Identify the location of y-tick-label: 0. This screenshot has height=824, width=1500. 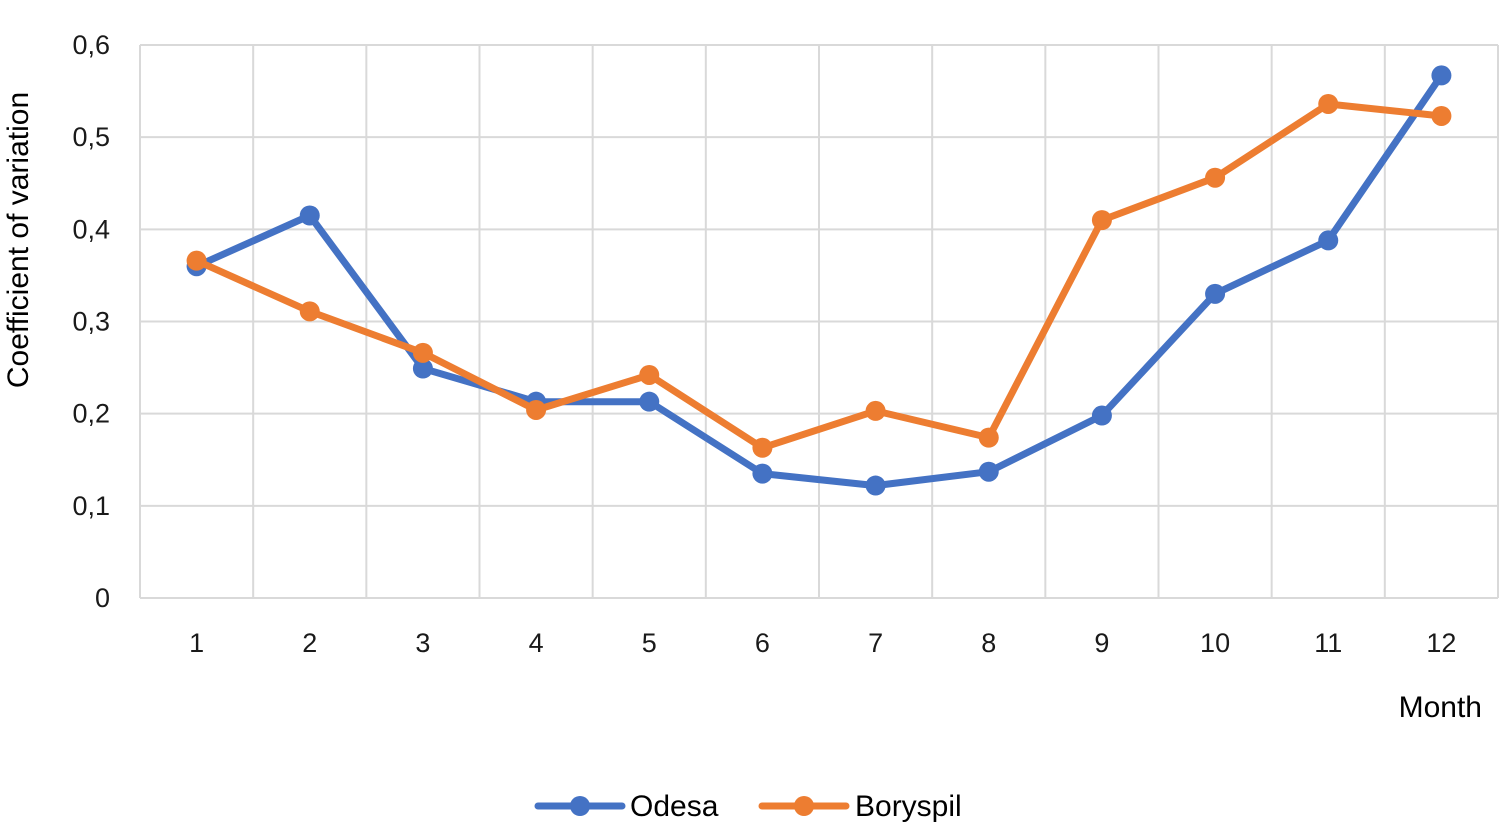
(102, 598).